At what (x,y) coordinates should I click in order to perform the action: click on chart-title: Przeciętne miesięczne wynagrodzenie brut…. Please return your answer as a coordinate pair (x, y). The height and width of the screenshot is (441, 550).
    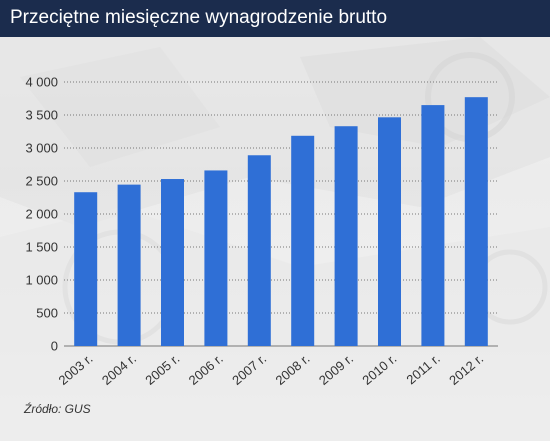
    Looking at the image, I should click on (199, 17).